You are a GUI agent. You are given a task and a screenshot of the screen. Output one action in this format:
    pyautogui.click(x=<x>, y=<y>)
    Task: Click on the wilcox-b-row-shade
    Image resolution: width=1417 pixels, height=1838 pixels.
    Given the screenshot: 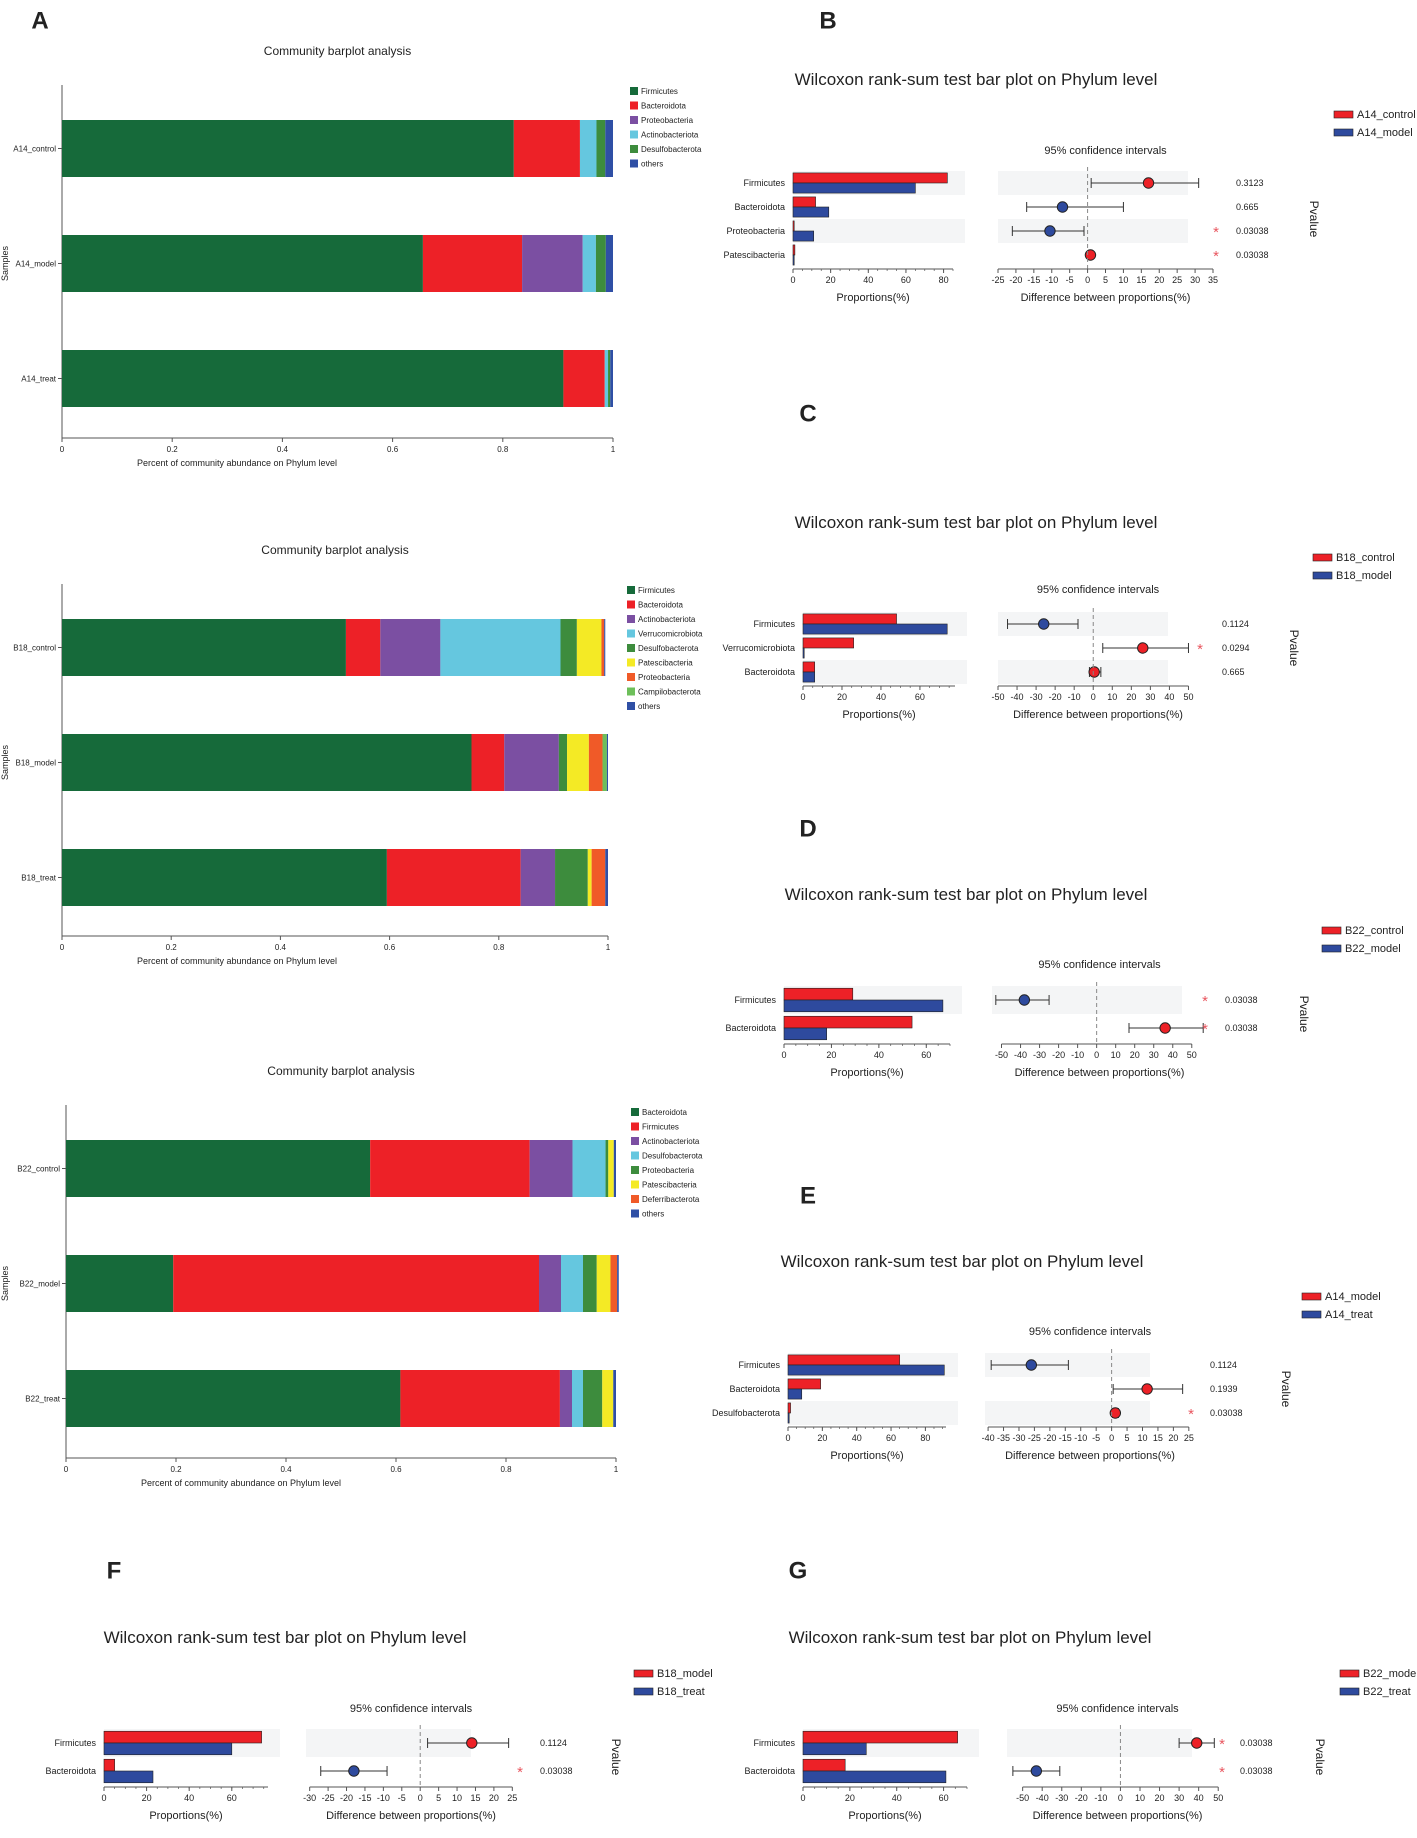 What is the action you would take?
    pyautogui.click(x=879, y=231)
    